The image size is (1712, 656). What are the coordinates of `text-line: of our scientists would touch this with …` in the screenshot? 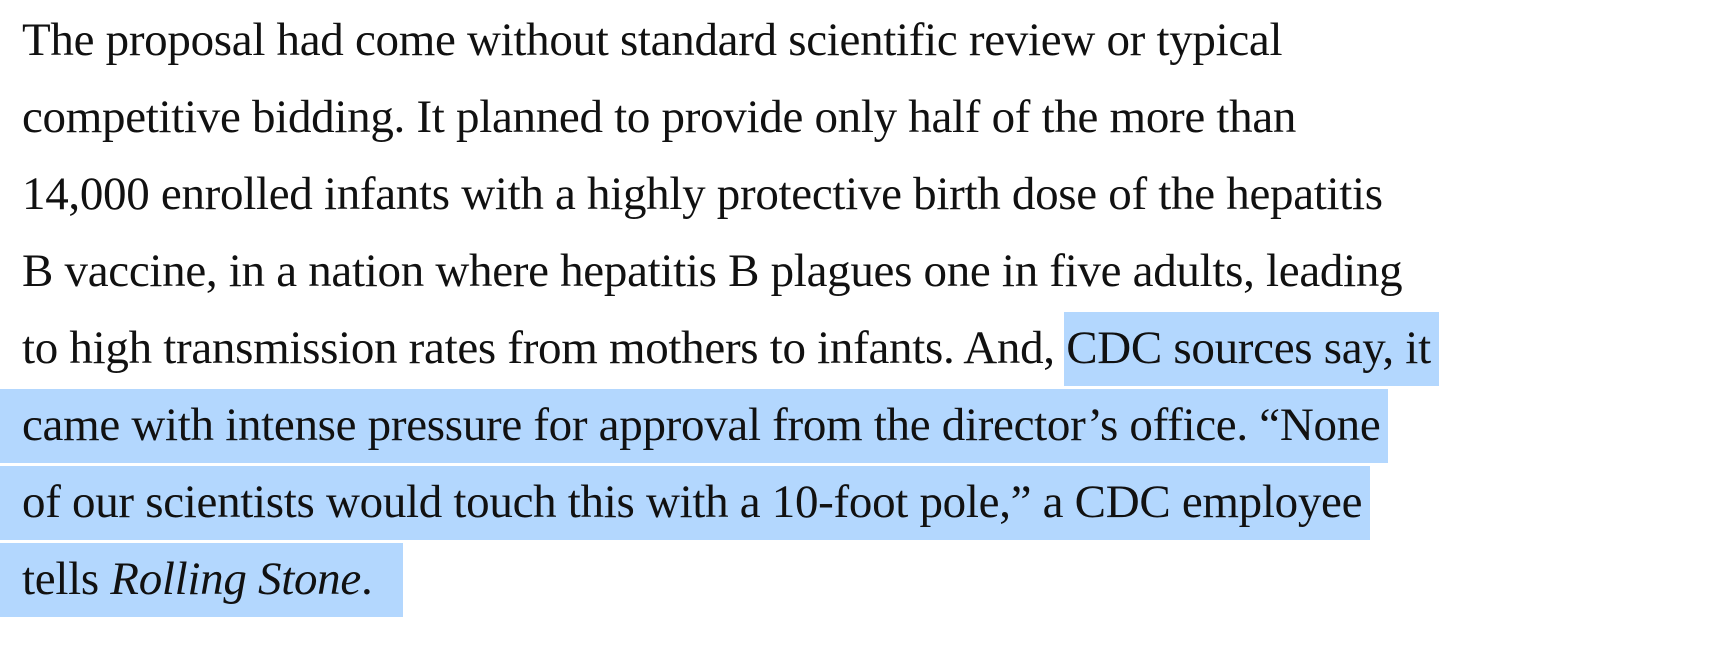 It's located at (719, 502).